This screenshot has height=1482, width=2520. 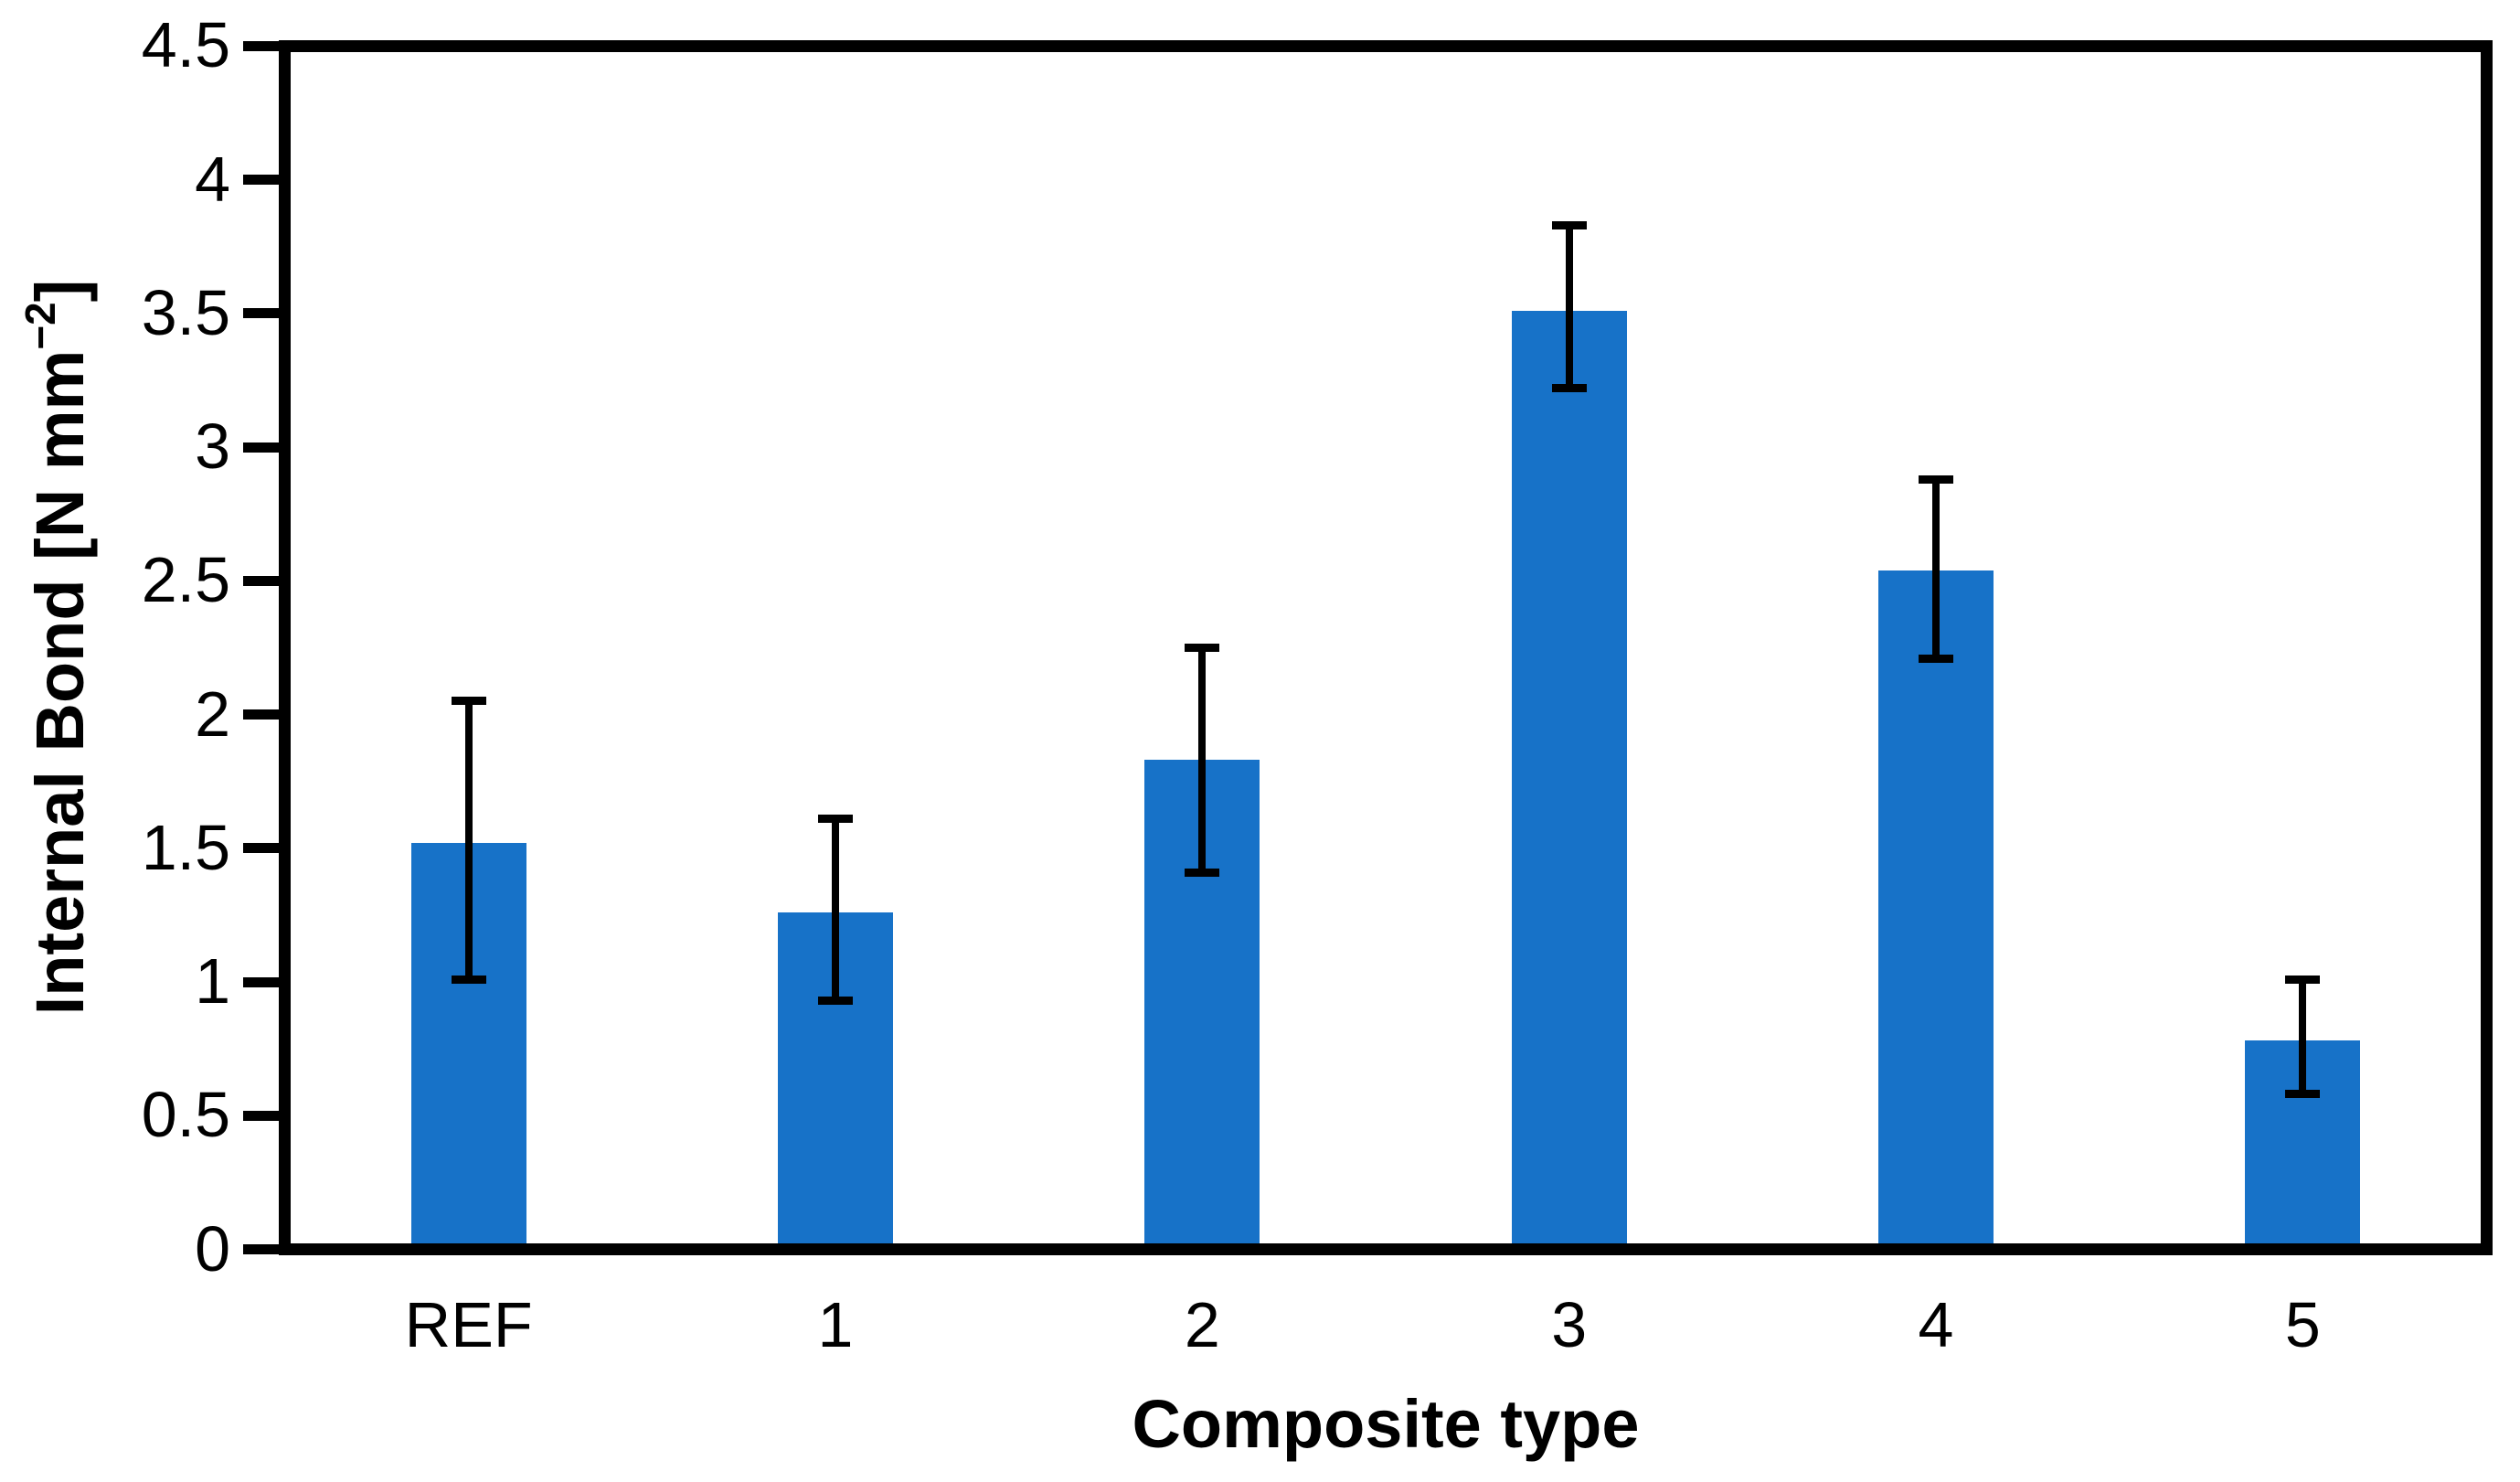 What do you see at coordinates (1202, 1324) in the screenshot?
I see `x-tick-label-2: 2` at bounding box center [1202, 1324].